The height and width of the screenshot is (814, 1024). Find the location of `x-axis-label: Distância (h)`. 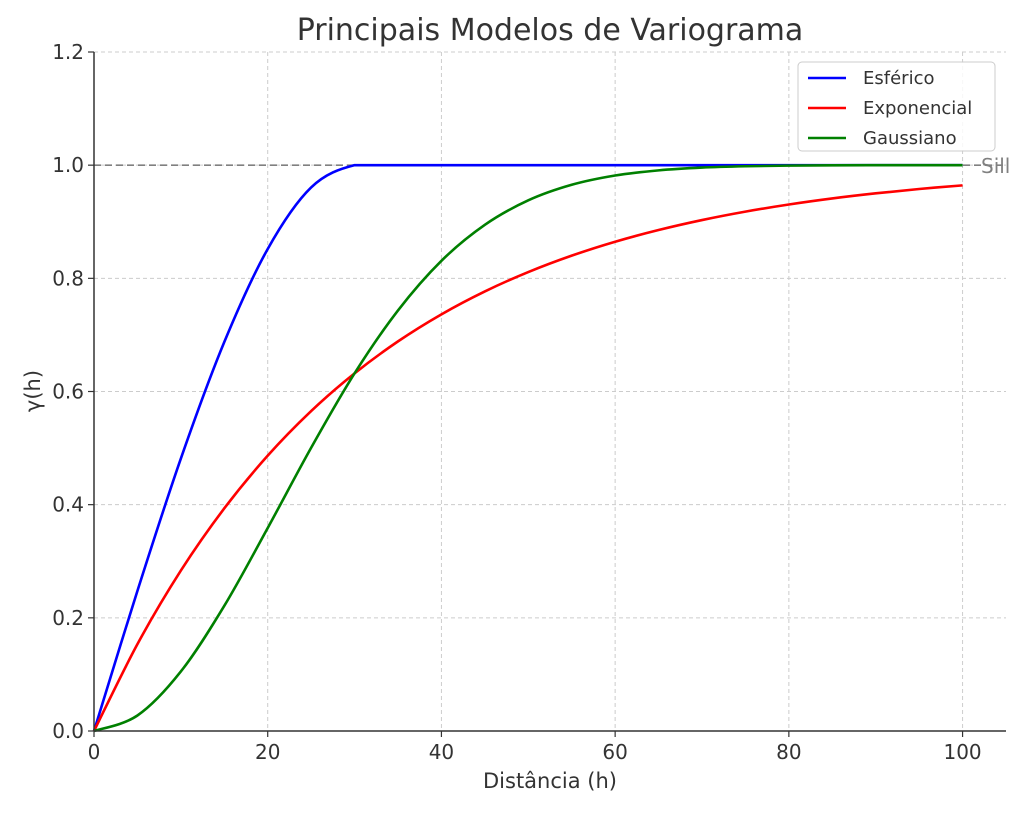

x-axis-label: Distância (h) is located at coordinates (550, 781).